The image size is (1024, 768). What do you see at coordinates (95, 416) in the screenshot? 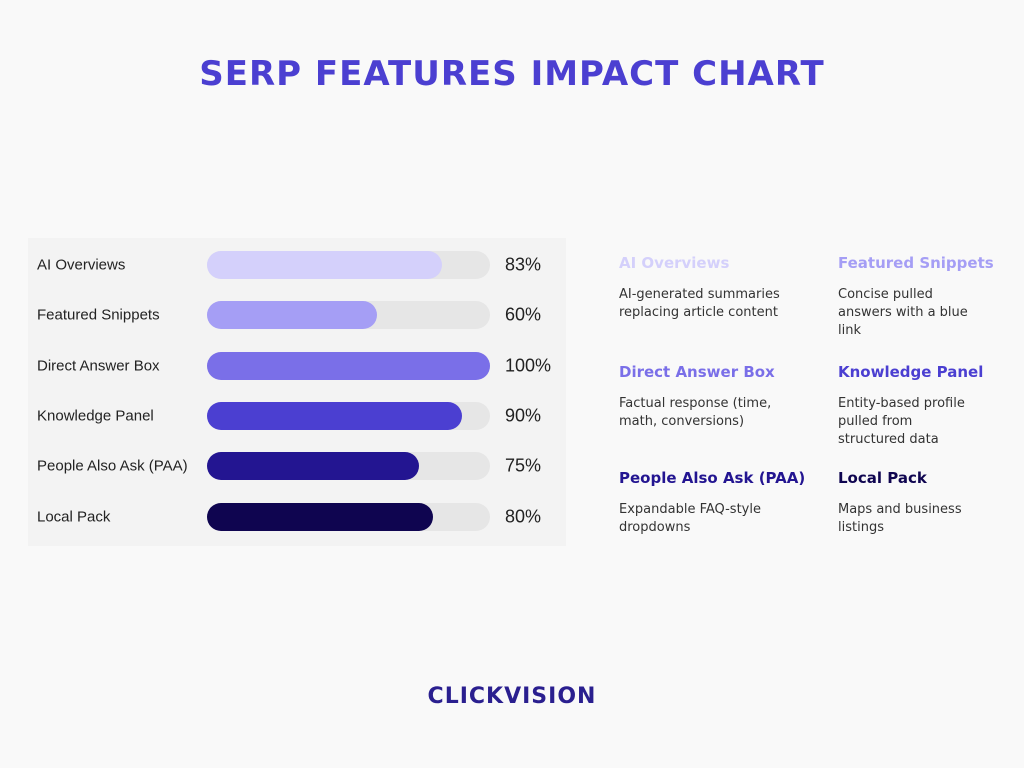
I see `category-label: Knowledge Panel` at bounding box center [95, 416].